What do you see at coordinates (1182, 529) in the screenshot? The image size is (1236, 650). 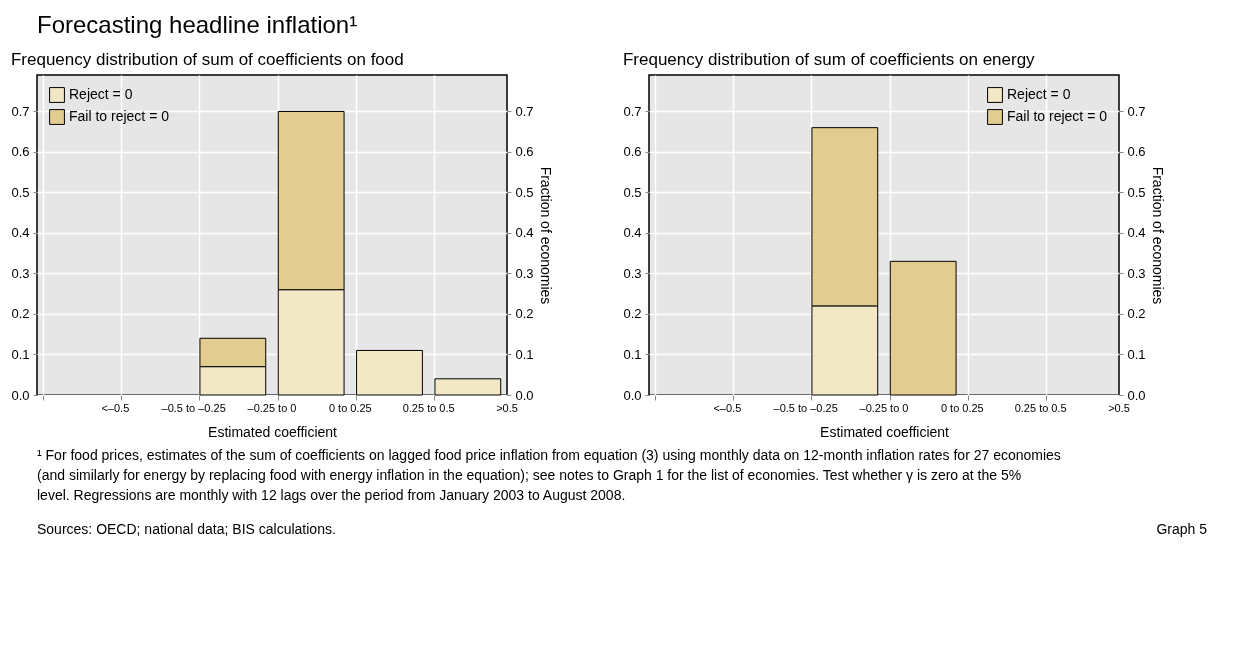 I see `caption: Graph 5` at bounding box center [1182, 529].